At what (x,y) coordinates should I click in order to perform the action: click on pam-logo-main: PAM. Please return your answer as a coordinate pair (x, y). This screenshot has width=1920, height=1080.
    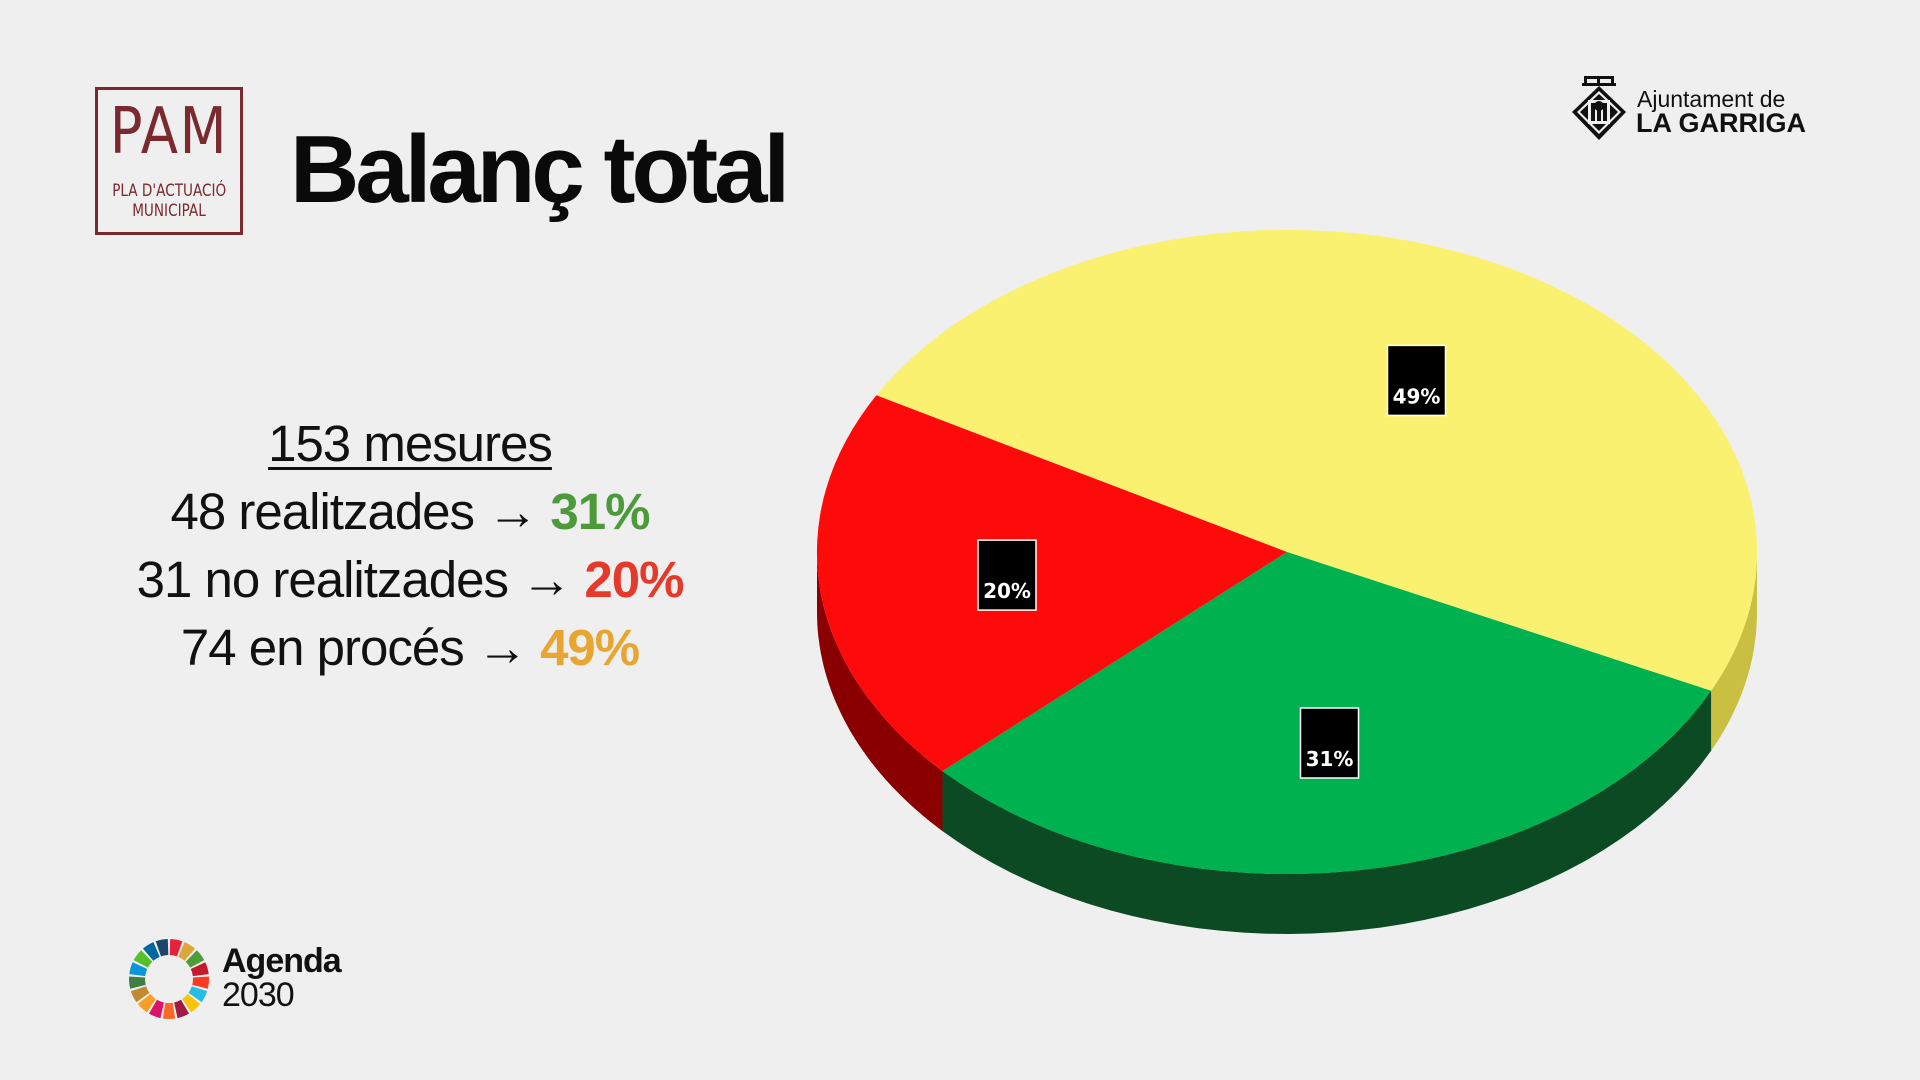
    Looking at the image, I should click on (169, 132).